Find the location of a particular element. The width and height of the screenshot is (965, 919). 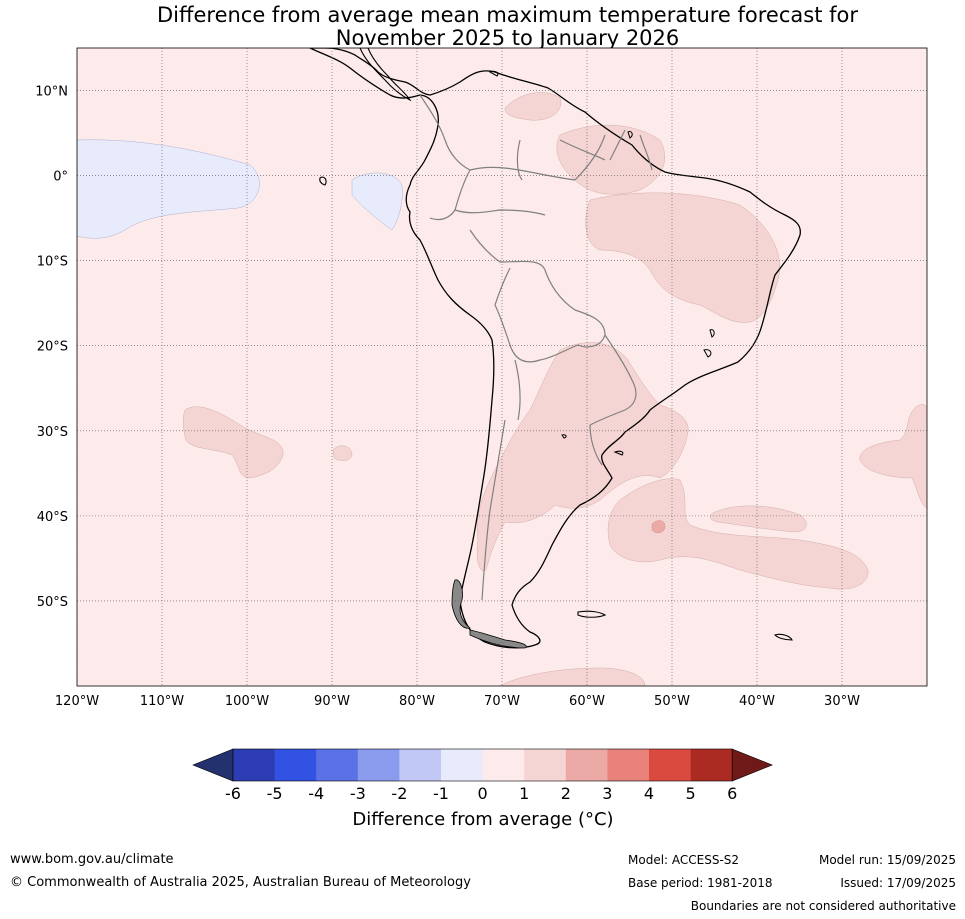

colorbar is located at coordinates (483, 765).